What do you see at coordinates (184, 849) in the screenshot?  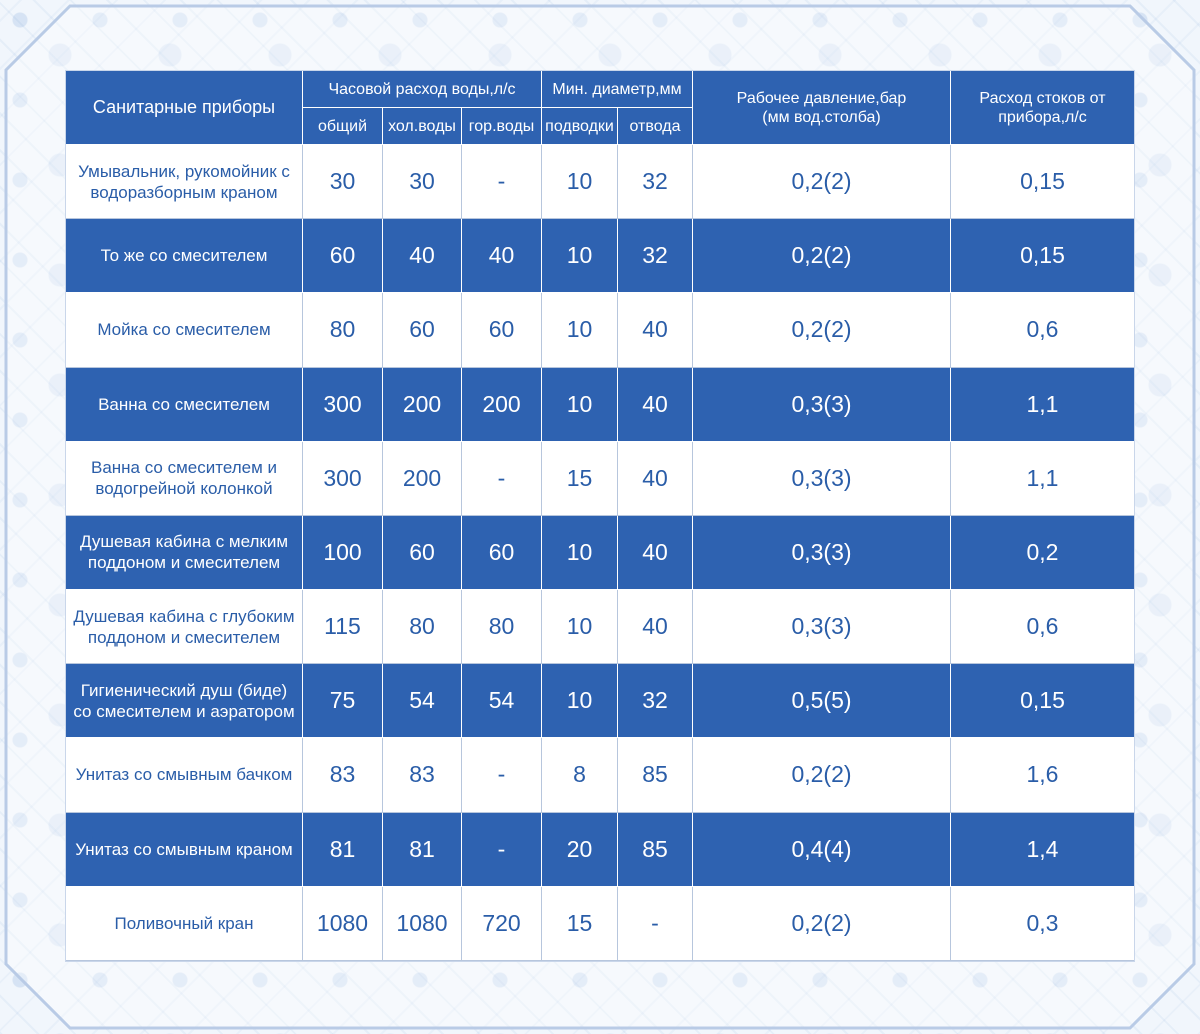 I see `device-name: Унитаз со смывным краном` at bounding box center [184, 849].